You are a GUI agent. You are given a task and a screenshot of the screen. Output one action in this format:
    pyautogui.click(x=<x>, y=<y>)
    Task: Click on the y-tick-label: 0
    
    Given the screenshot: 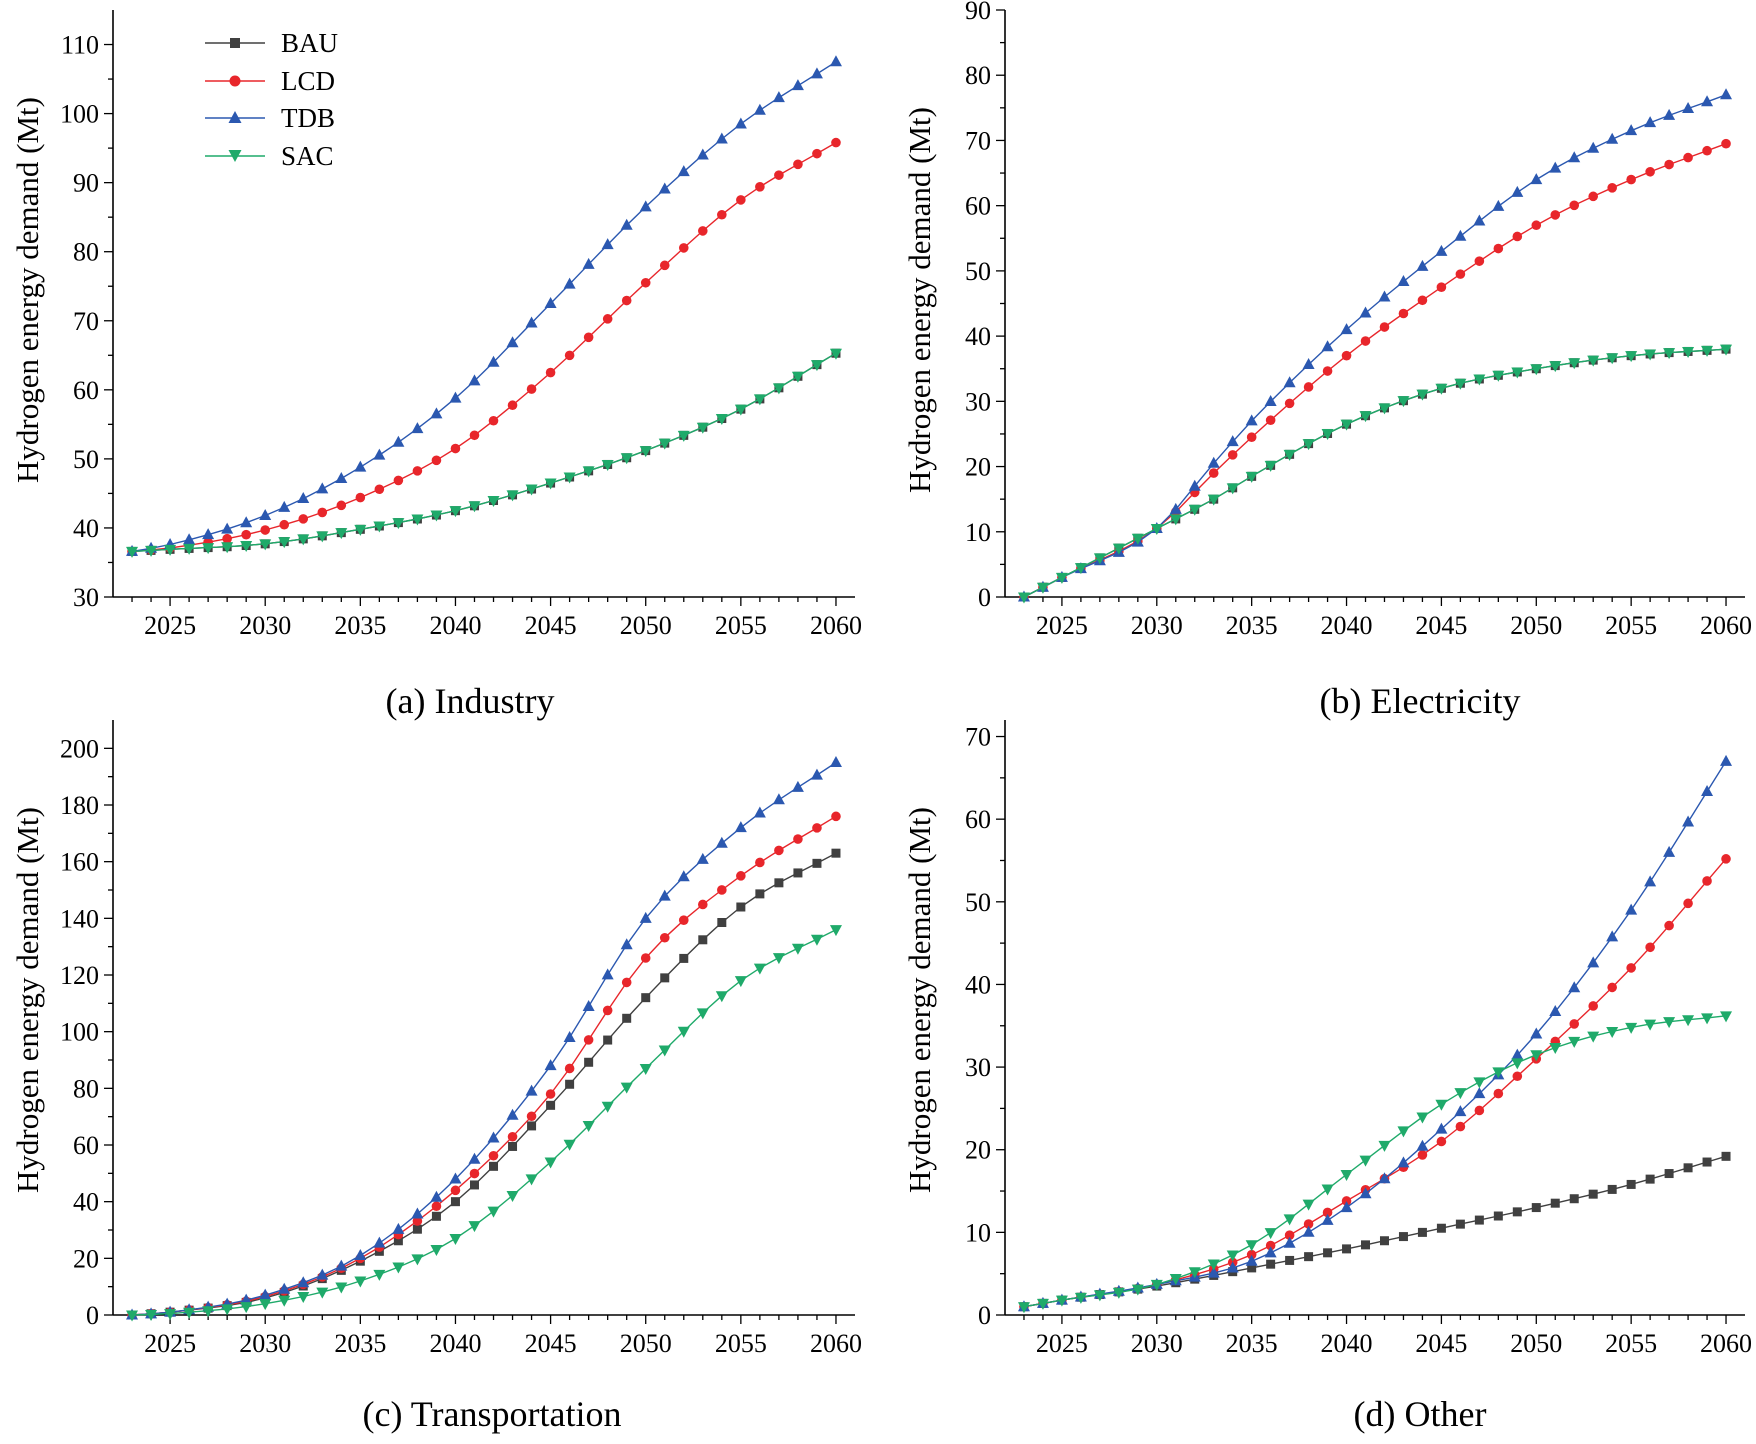 What is the action you would take?
    pyautogui.click(x=92, y=1315)
    